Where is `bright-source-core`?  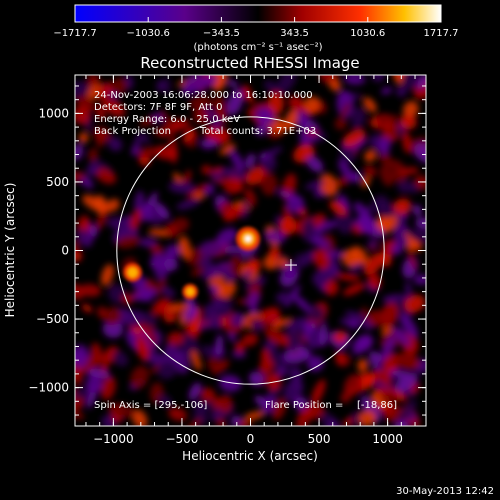 bright-source-core is located at coordinates (190, 291).